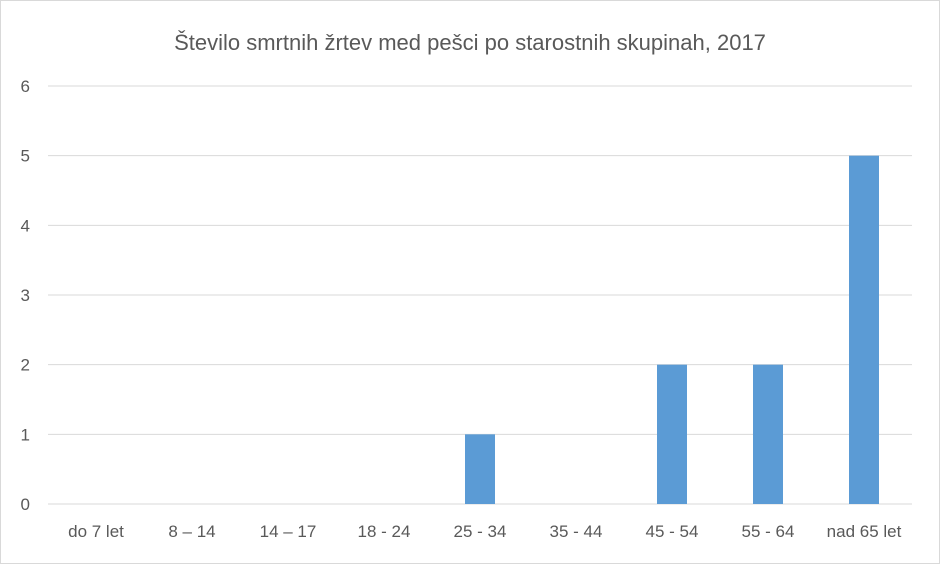 This screenshot has width=940, height=564. Describe the element at coordinates (25, 365) in the screenshot. I see `y-tick-label-2: 2` at that location.